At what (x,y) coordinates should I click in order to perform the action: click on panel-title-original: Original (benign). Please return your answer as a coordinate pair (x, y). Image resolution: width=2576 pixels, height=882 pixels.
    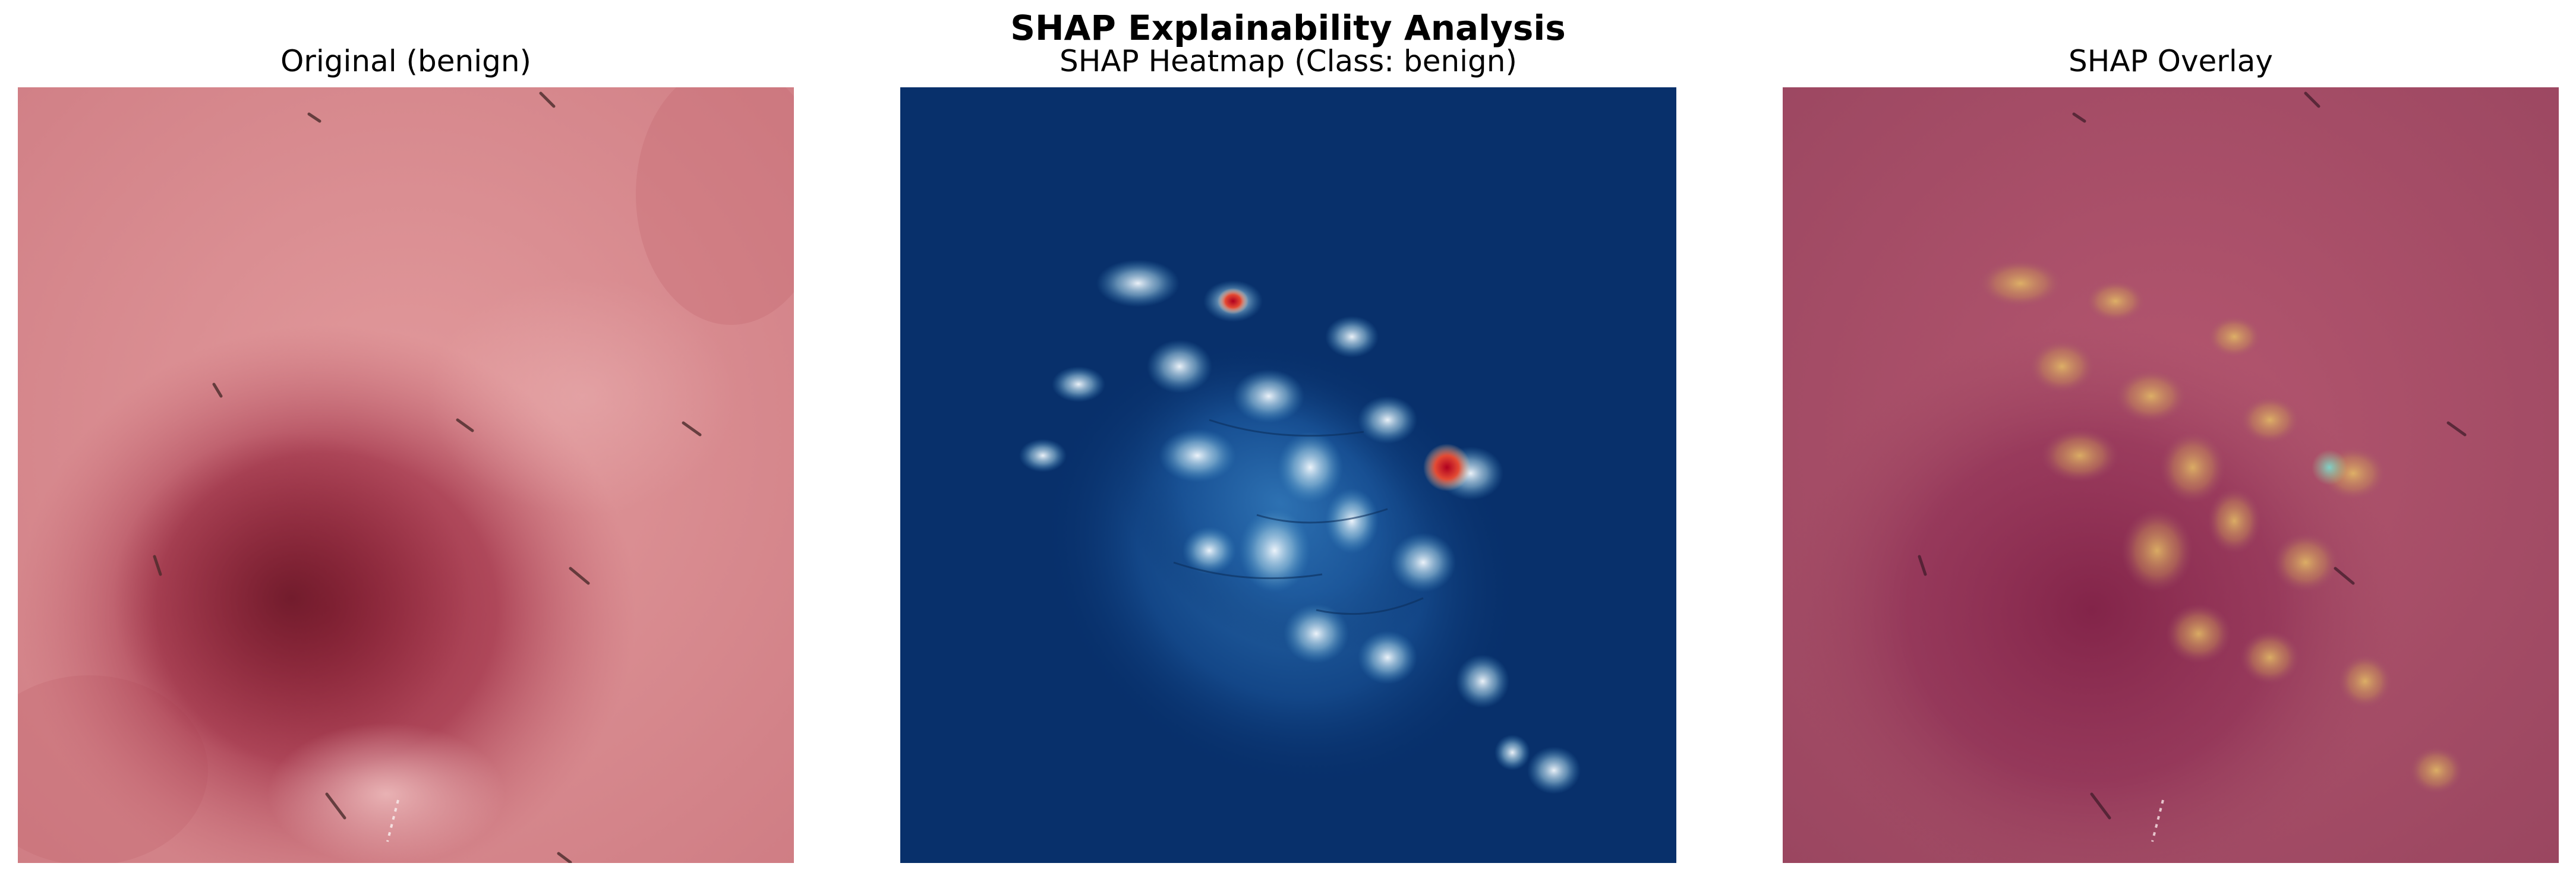
    Looking at the image, I should click on (406, 61).